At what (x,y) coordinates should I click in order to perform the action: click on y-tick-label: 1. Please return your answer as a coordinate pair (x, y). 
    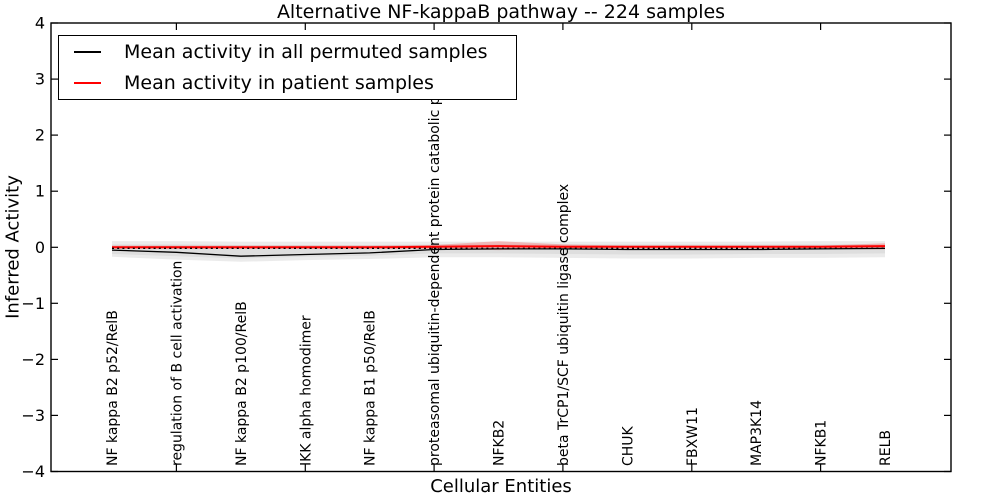
    Looking at the image, I should click on (40, 191).